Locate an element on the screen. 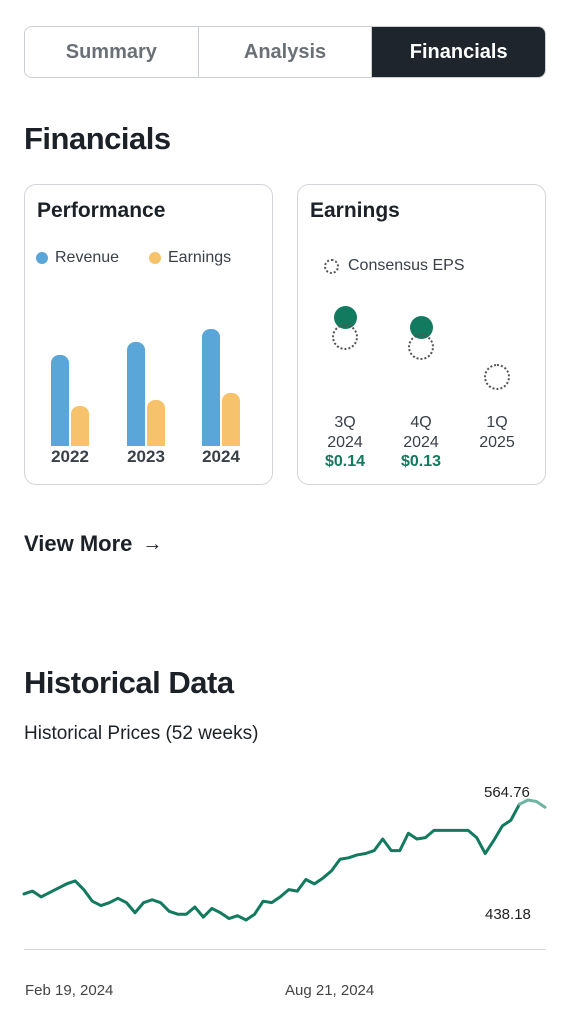  consensus-legend: Consensus EPS is located at coordinates (394, 266).